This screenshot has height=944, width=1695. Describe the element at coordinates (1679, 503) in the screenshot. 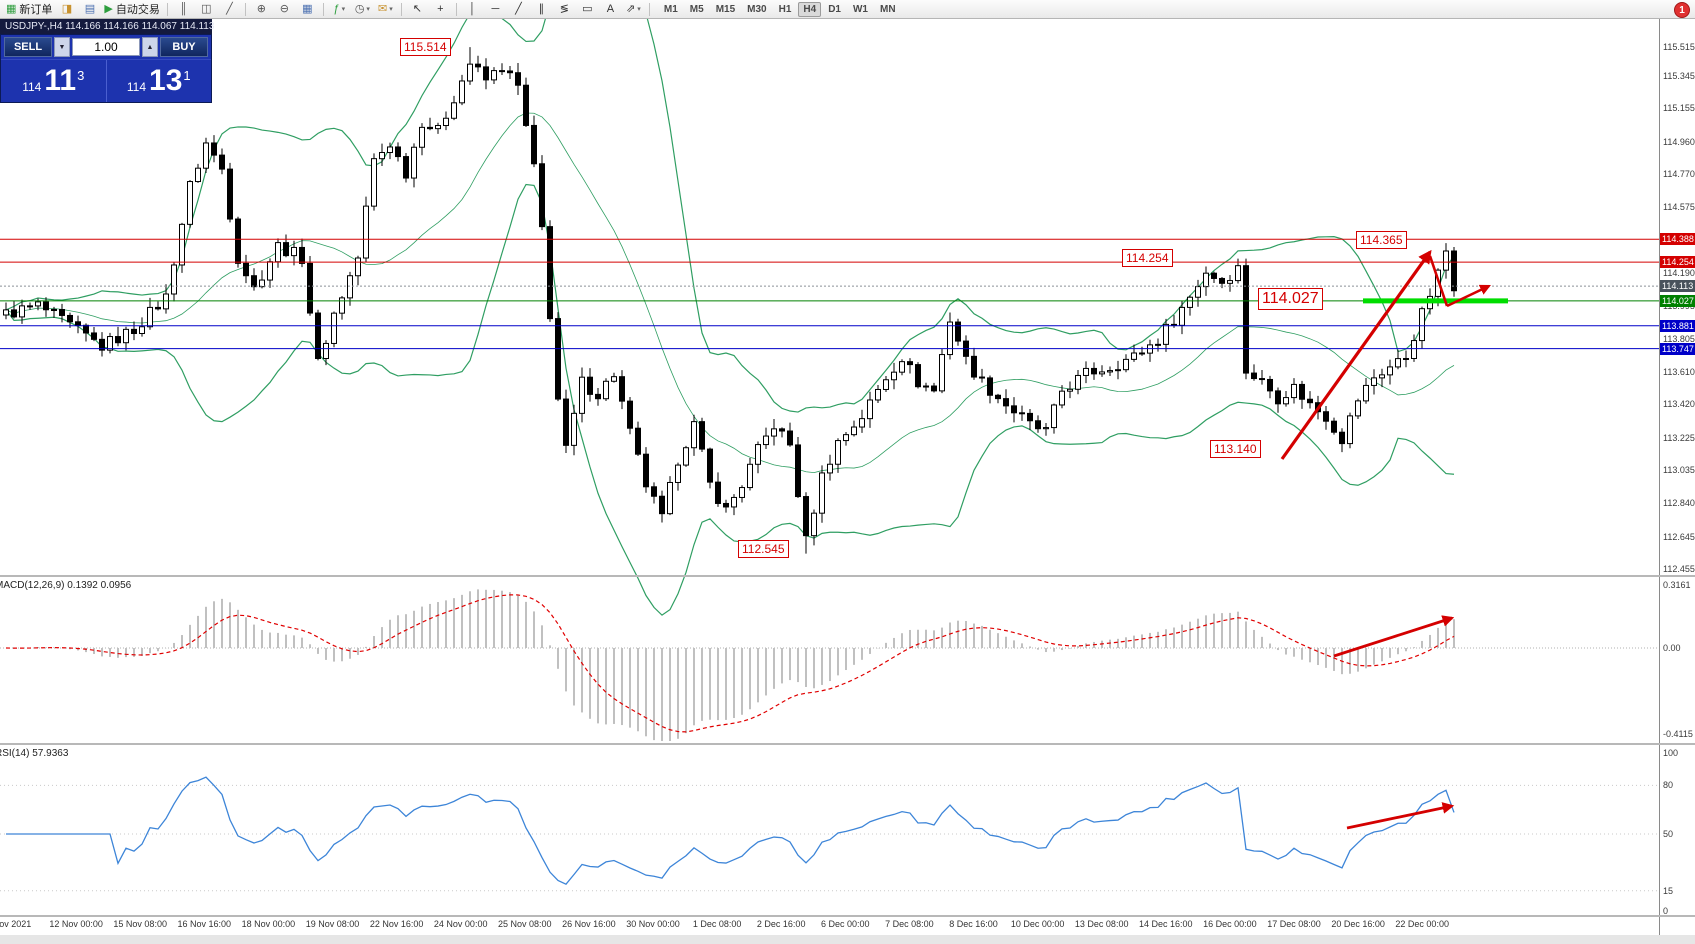

I see `price-scale-tick: 112.840` at that location.